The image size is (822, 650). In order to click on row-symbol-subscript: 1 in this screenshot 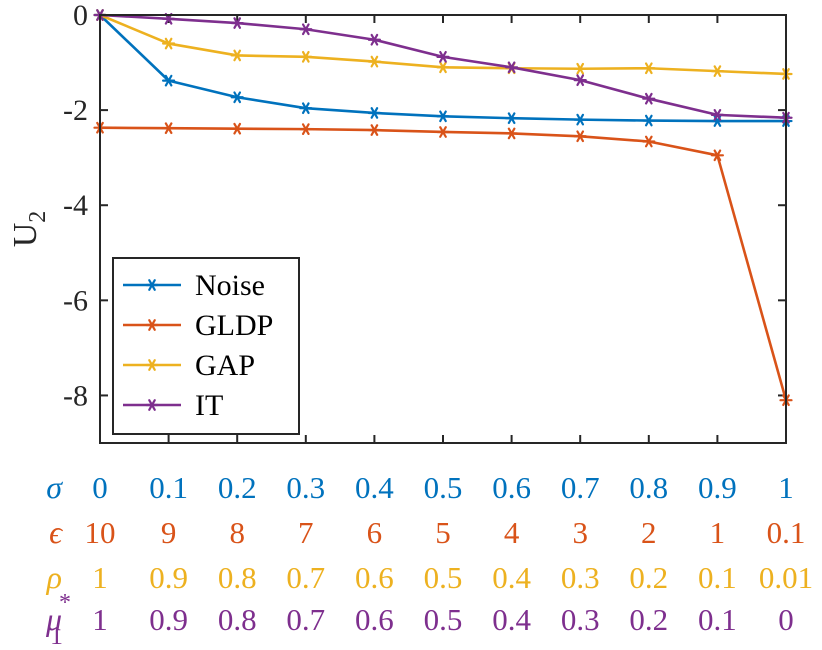, I will do `click(56, 633)`.